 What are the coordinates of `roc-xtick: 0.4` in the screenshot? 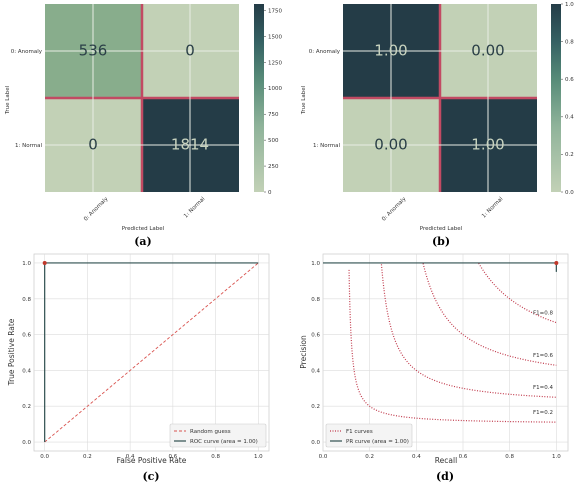 It's located at (130, 457).